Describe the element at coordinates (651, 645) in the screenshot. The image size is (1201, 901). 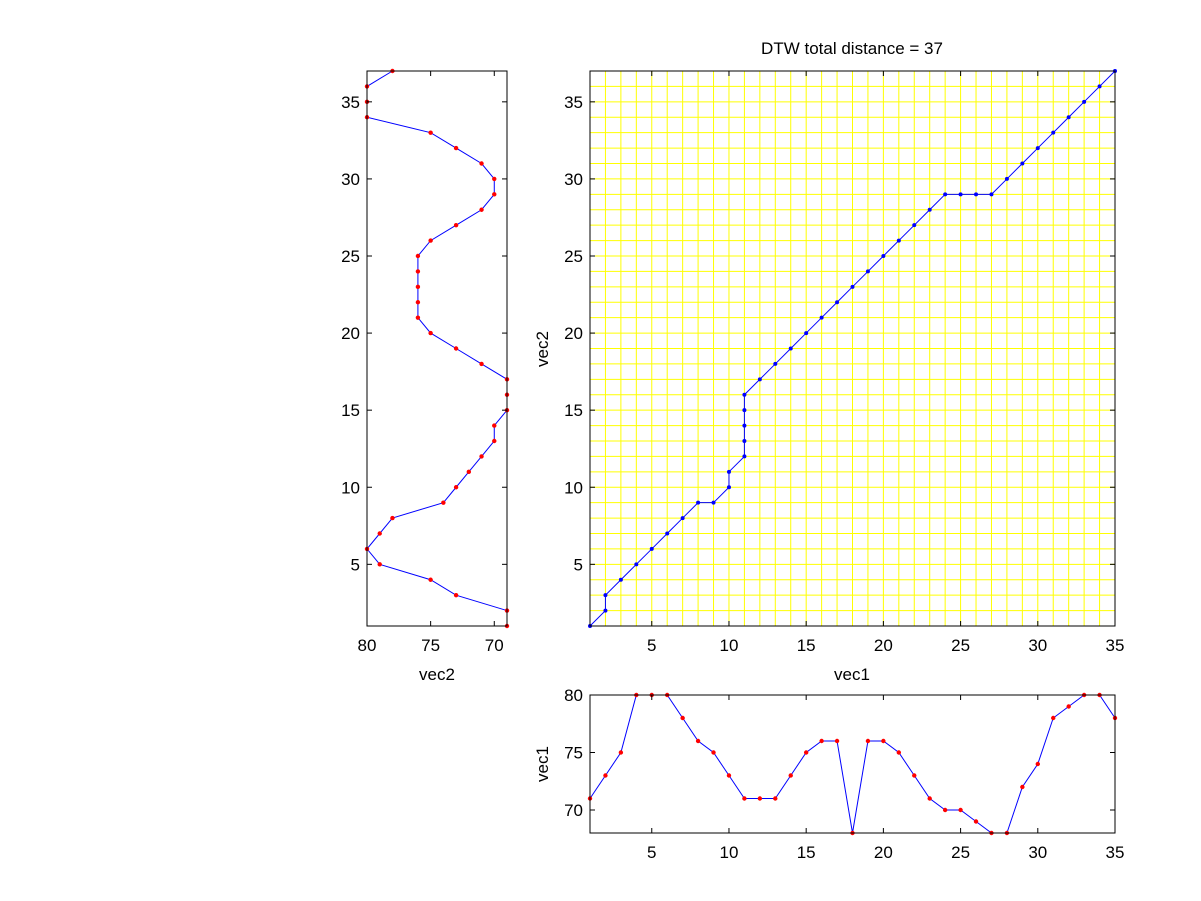
I see `dtw-xtick-label: 5` at that location.